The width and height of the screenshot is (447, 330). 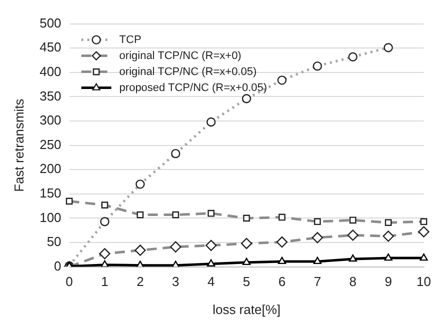 What do you see at coordinates (211, 282) in the screenshot?
I see `x-tick-label: 4` at bounding box center [211, 282].